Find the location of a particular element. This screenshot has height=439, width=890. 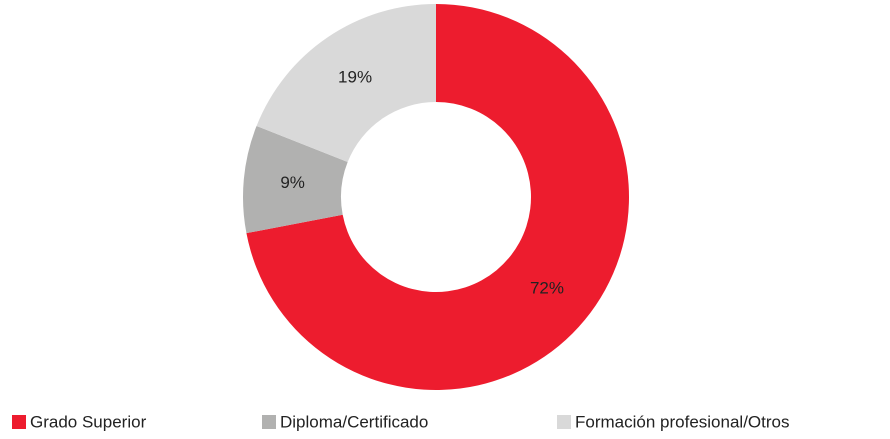

data-label: 19% is located at coordinates (355, 76).